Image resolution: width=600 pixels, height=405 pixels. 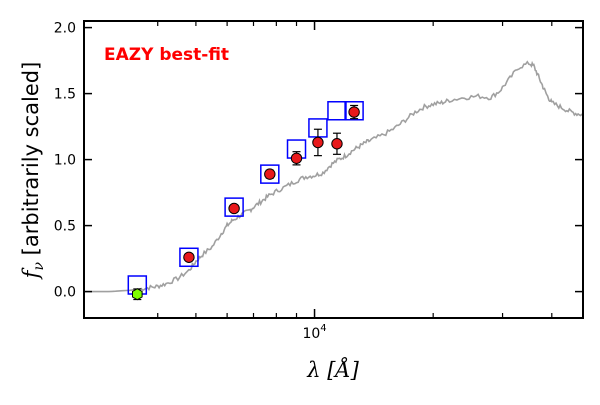 I want to click on y-axis-spacer, so click(x=31, y=258).